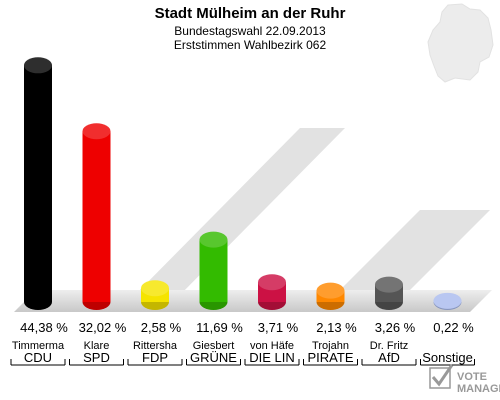 The width and height of the screenshot is (500, 400). Describe the element at coordinates (161, 327) in the screenshot. I see `value-label-fdp: 2,58 %` at that location.